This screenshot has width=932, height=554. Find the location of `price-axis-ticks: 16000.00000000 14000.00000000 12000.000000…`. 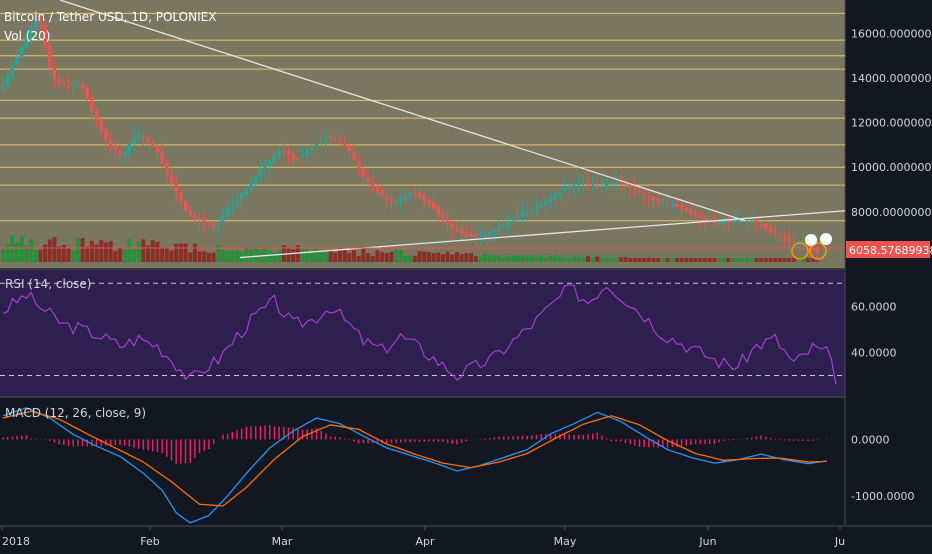

price-axis-ticks: 16000.00000000 14000.00000000 12000.000000… is located at coordinates (891, 122).